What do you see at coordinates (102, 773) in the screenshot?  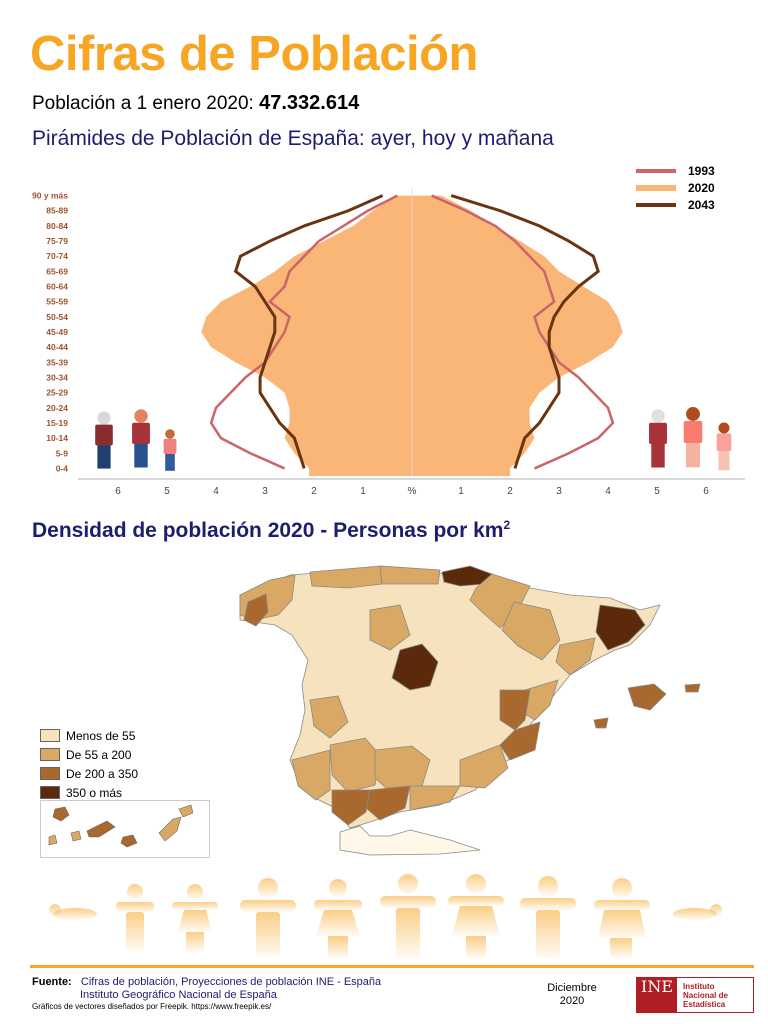 I see `legend-label: De 200 a 350` at bounding box center [102, 773].